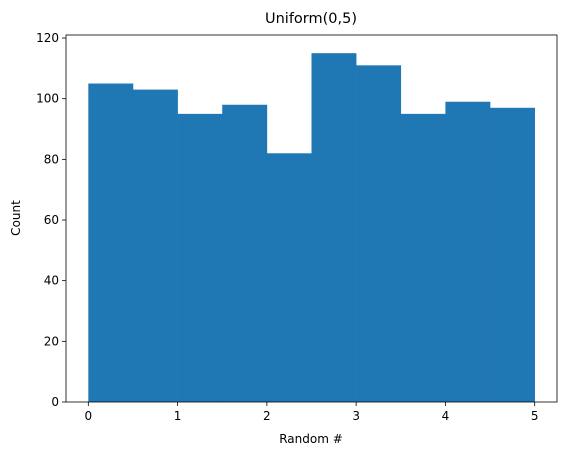 Image resolution: width=571 pixels, height=455 pixels. Describe the element at coordinates (535, 416) in the screenshot. I see `x-tick-label: 5` at that location.